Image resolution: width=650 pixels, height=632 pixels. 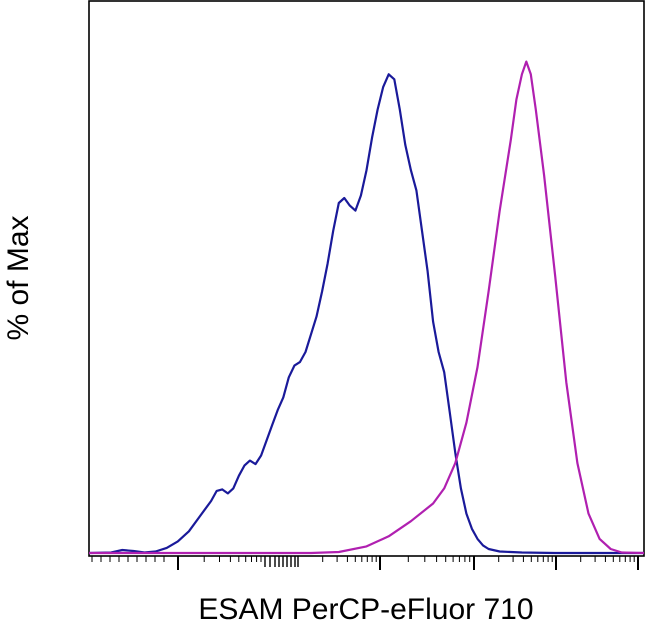 I want to click on x-axis-label: ESAM PerCP-eFluor 710, so click(x=365, y=609).